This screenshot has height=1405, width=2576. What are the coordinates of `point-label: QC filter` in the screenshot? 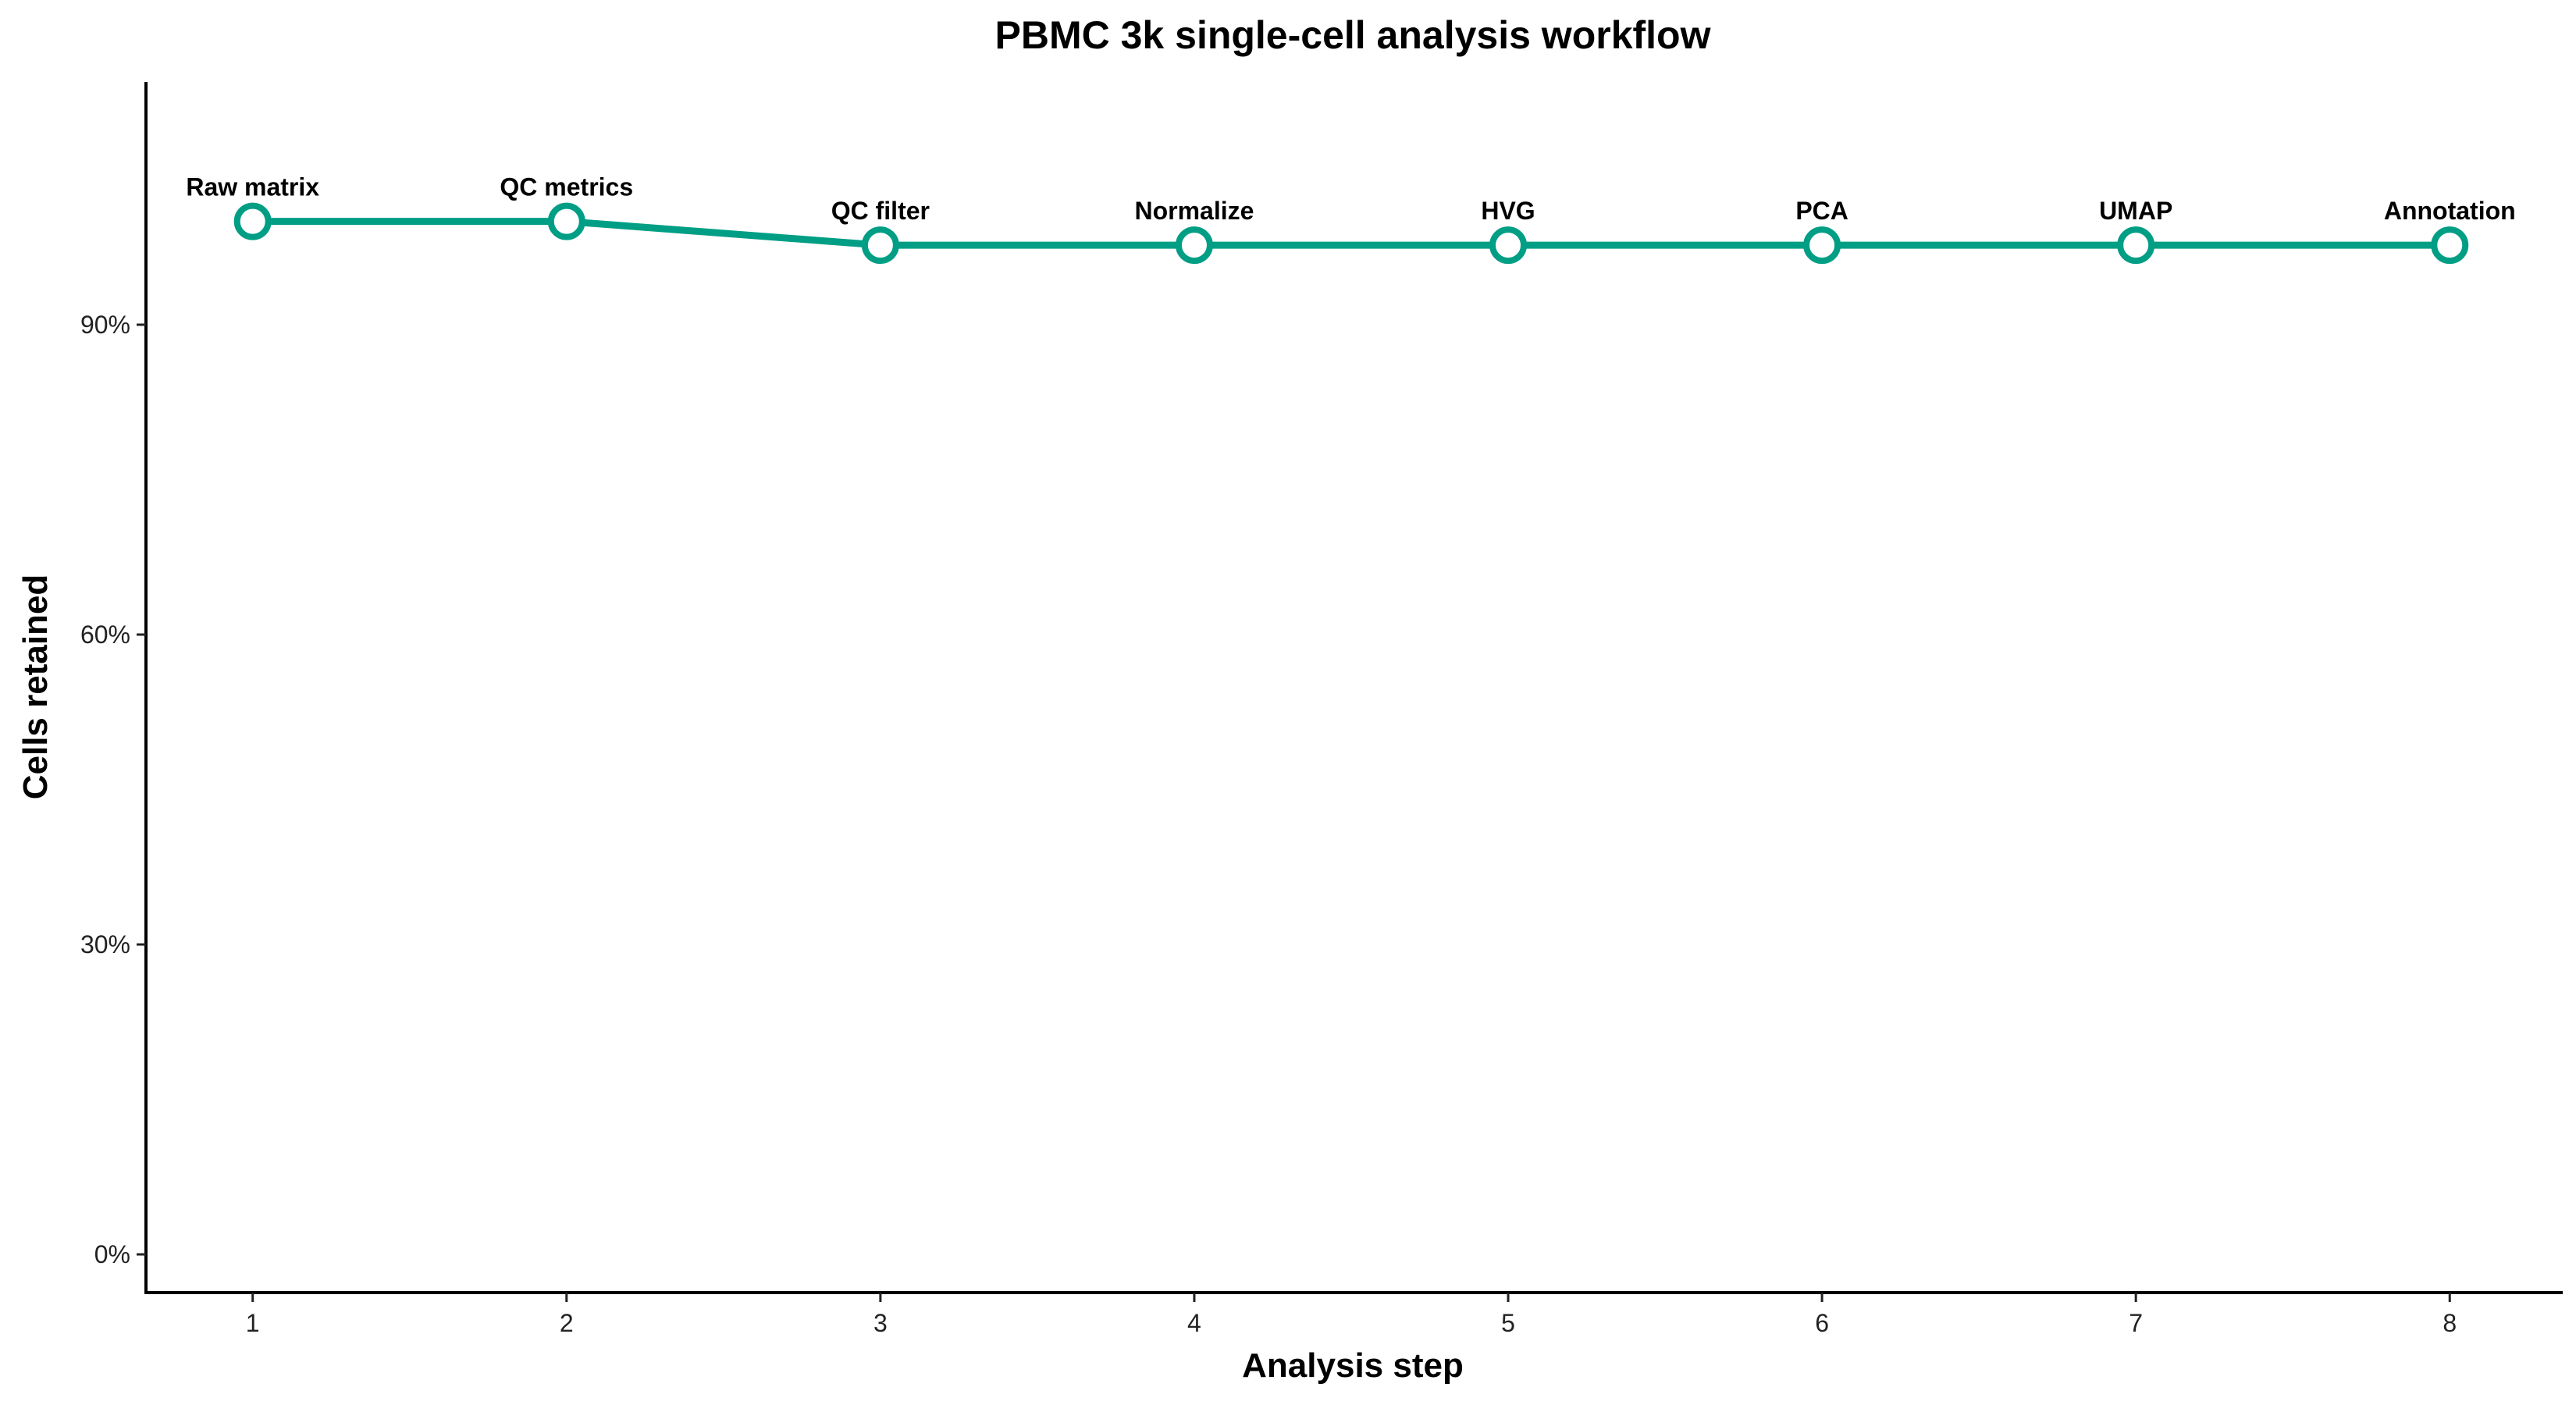 It's located at (880, 211).